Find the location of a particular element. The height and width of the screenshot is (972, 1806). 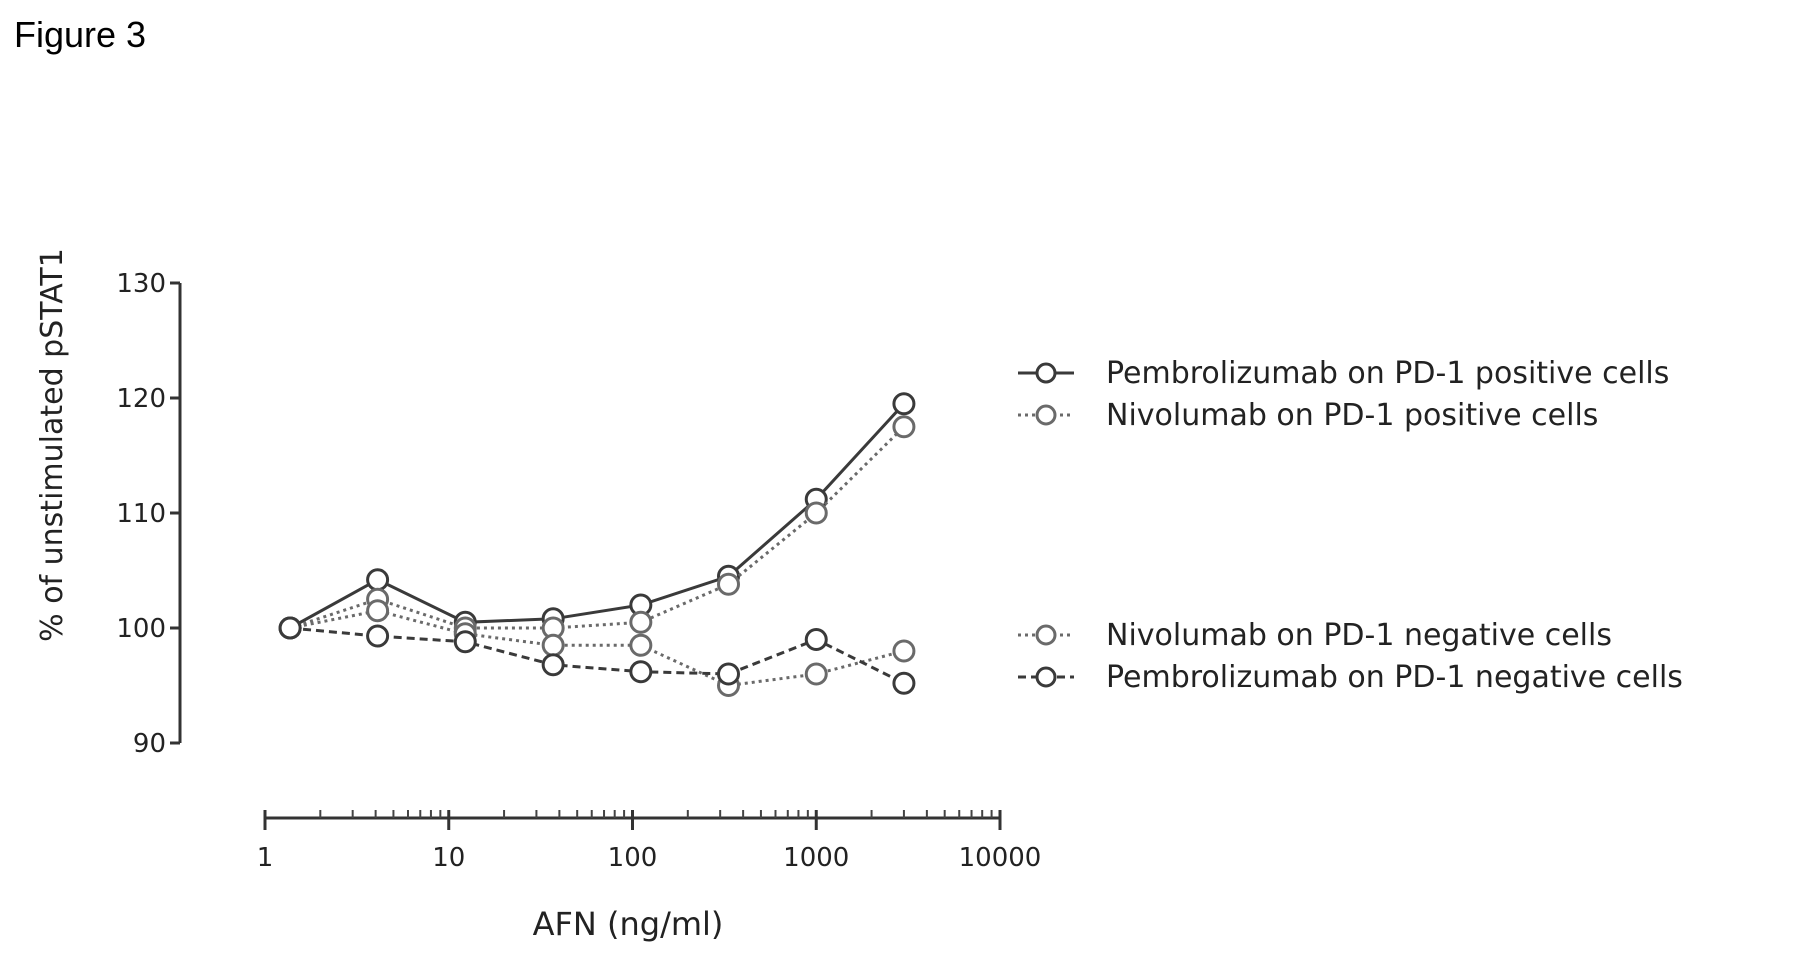

x-tick-label: 10 is located at coordinates (448, 858).